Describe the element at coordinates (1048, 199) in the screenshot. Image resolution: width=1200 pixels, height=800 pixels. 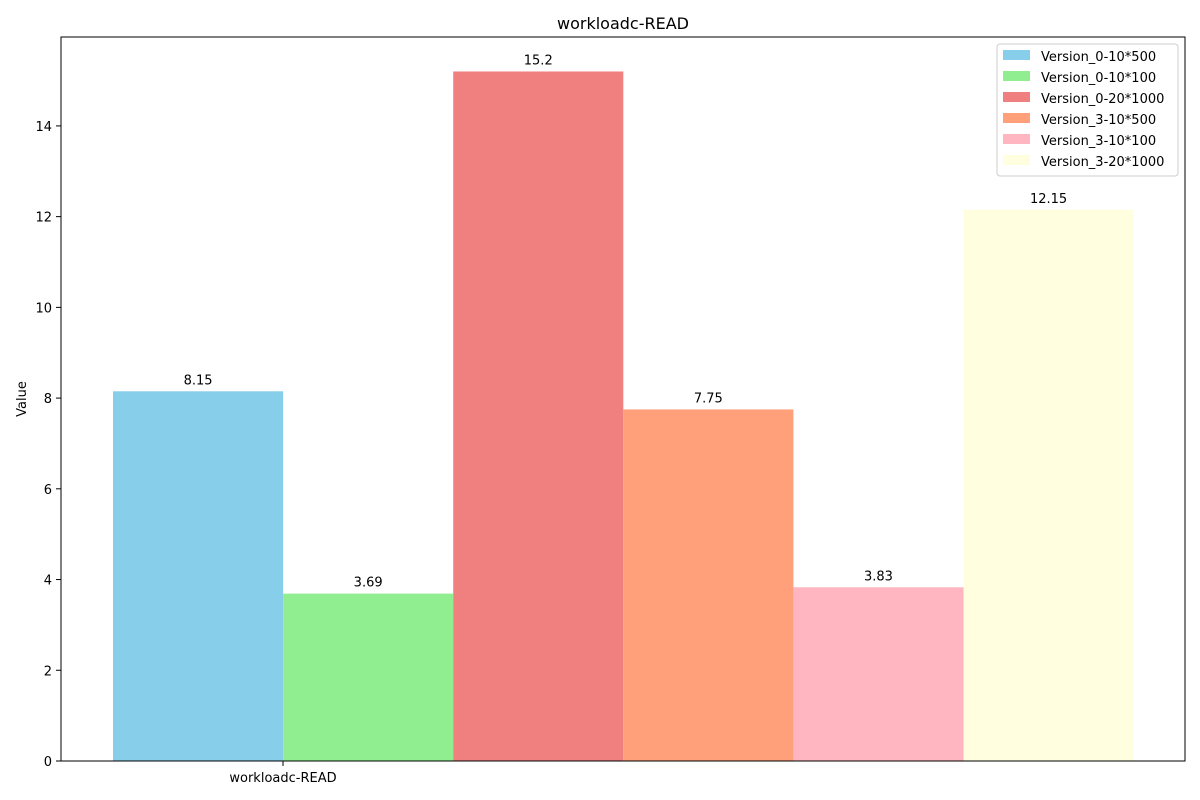
I see `bar-value-label-6: 12.15` at that location.